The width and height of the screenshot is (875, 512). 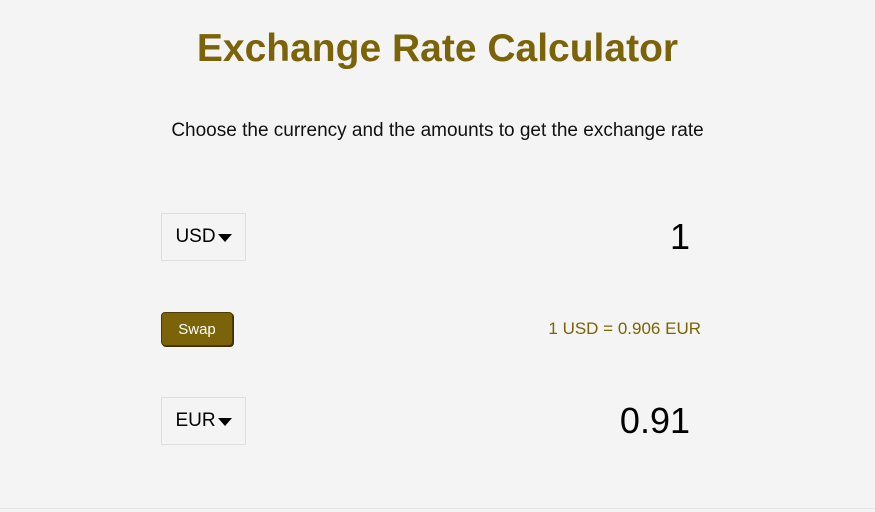 What do you see at coordinates (437, 48) in the screenshot?
I see `page-title: Exchange Rate Calculator` at bounding box center [437, 48].